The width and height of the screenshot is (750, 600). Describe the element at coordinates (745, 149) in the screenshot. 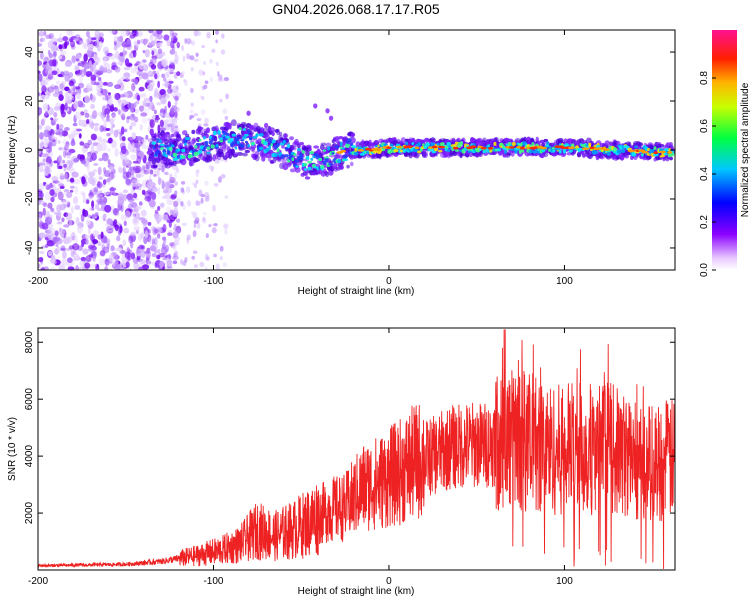

I see `colorbar-label: Normalized spectral amplitude` at that location.